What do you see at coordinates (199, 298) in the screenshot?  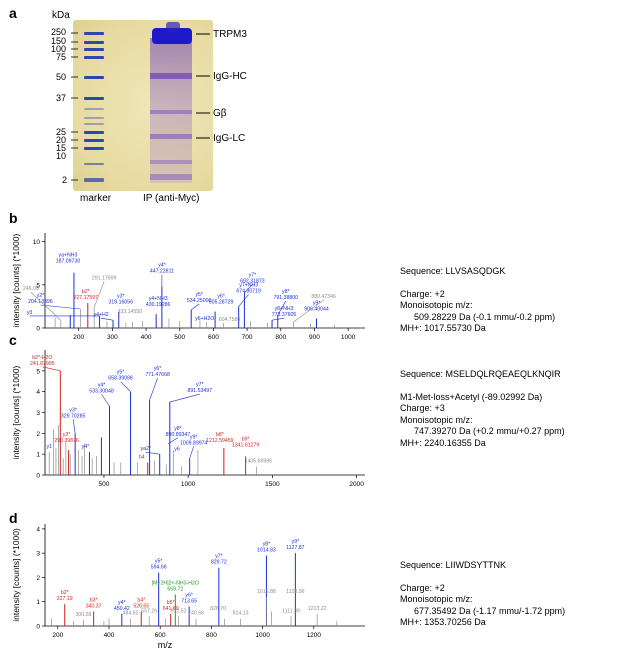 I see `peak-label-b-11: y5* 534.25000` at bounding box center [199, 298].